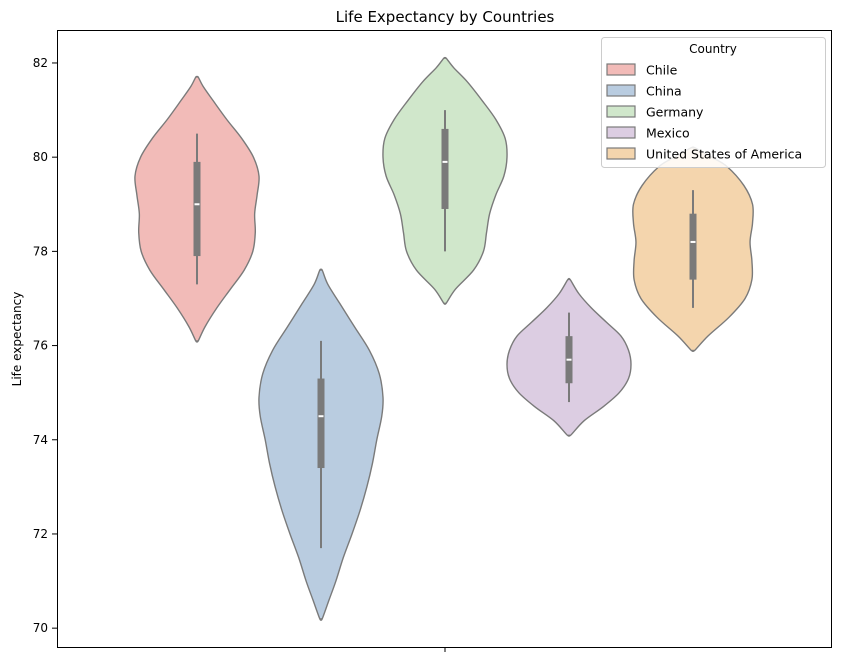 The height and width of the screenshot is (661, 842). What do you see at coordinates (642, 70) in the screenshot?
I see `legend-item: Chile` at bounding box center [642, 70].